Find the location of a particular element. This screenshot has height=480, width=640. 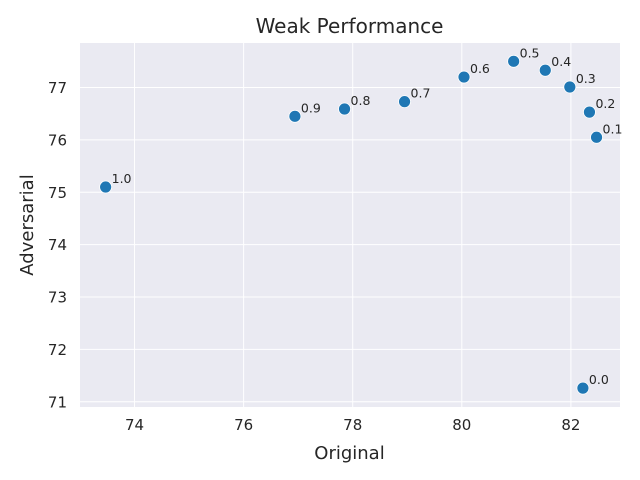

point-label: 0.8 is located at coordinates (361, 100).